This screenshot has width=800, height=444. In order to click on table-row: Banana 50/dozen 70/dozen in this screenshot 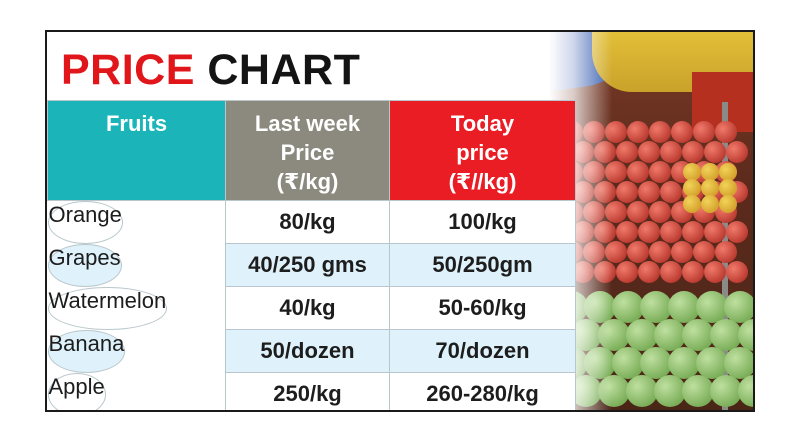, I will do `click(311, 351)`.